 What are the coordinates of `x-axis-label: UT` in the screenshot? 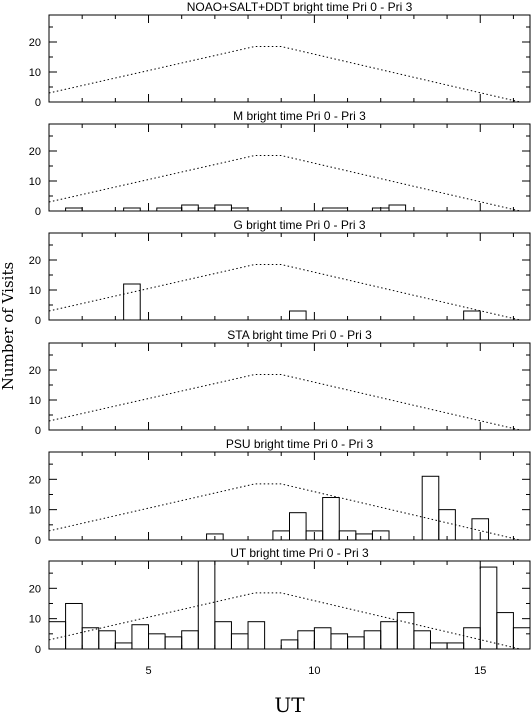 It's located at (289, 704).